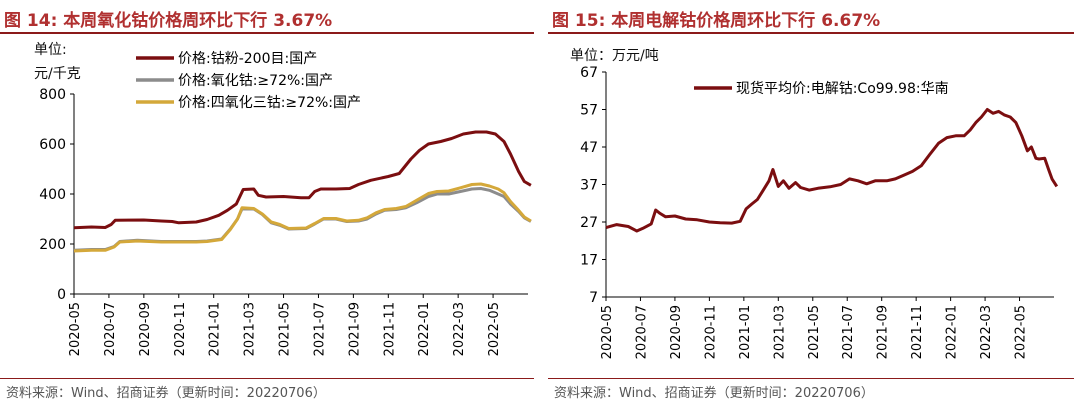 The height and width of the screenshot is (408, 1080). What do you see at coordinates (57, 74) in the screenshot?
I see `y-unit-label-line2: 元/千克` at bounding box center [57, 74].